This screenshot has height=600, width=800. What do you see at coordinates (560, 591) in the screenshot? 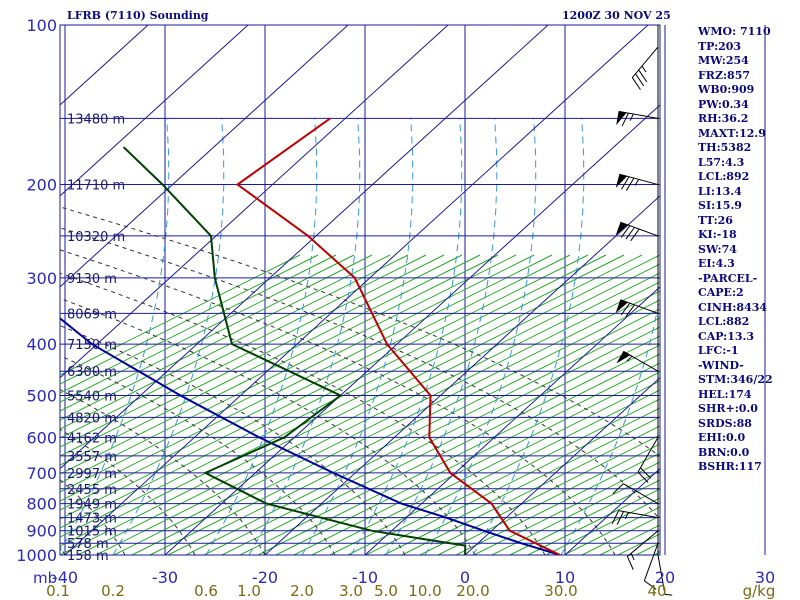
I see `mixing-ratio-label: 30.0` at bounding box center [560, 591].